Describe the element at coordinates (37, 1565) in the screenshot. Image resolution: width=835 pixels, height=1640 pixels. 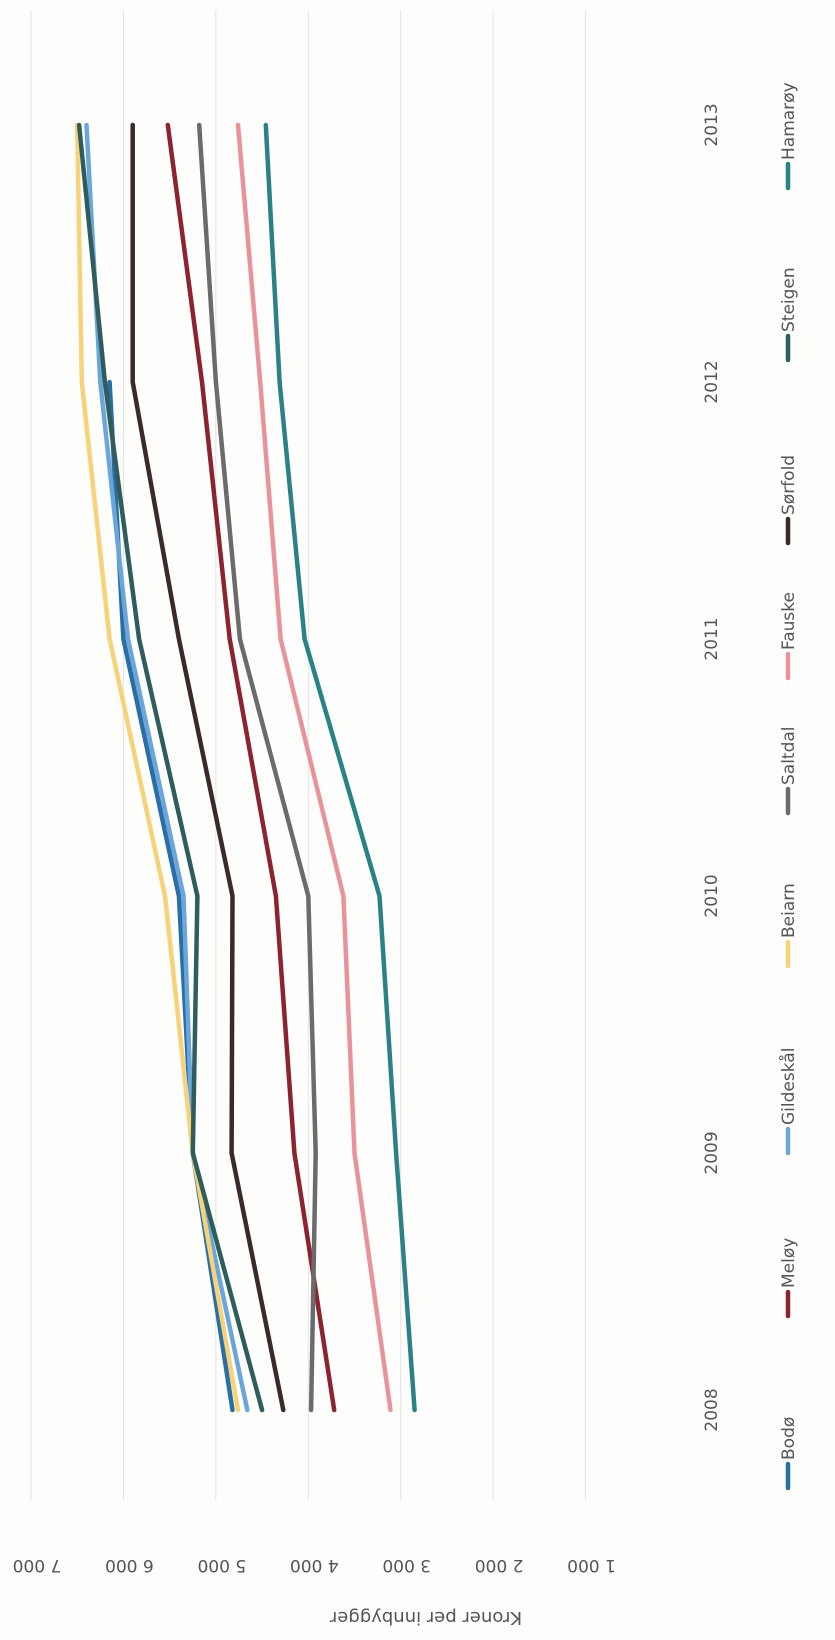
I see `y-tick-label: 7 000` at that location.